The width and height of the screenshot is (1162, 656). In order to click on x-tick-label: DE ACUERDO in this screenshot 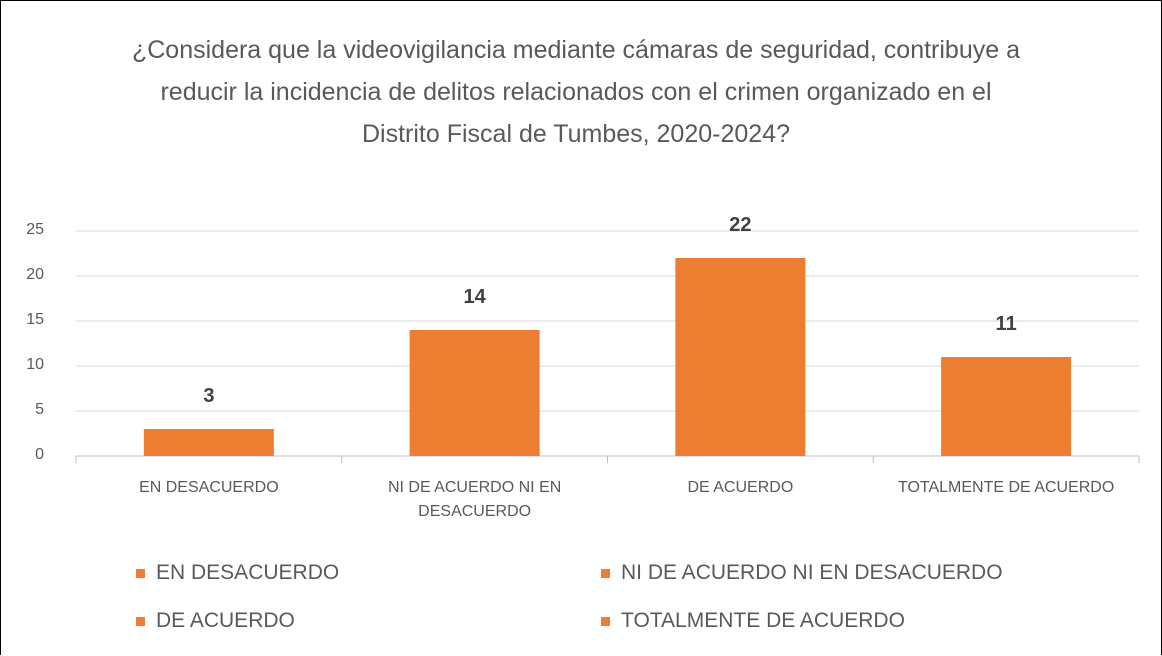, I will do `click(740, 487)`.